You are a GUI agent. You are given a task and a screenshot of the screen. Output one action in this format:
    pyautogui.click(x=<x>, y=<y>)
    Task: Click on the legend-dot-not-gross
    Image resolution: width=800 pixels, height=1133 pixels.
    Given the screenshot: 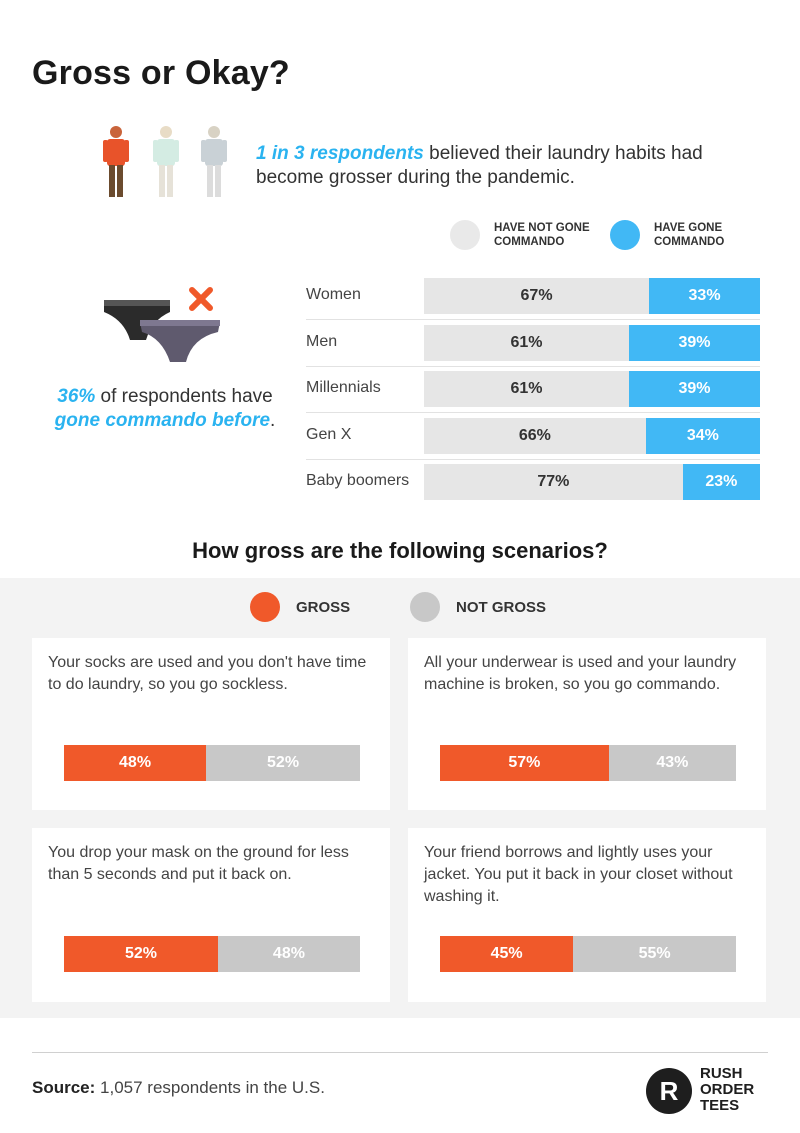 What is the action you would take?
    pyautogui.click(x=425, y=607)
    